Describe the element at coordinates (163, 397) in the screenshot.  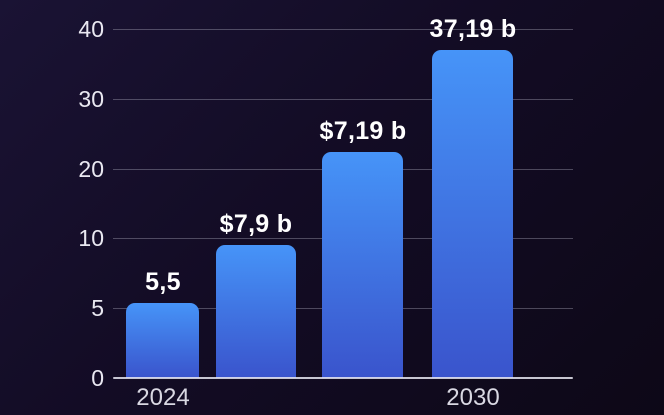
I see `x-axis-label-2024: 2024` at that location.